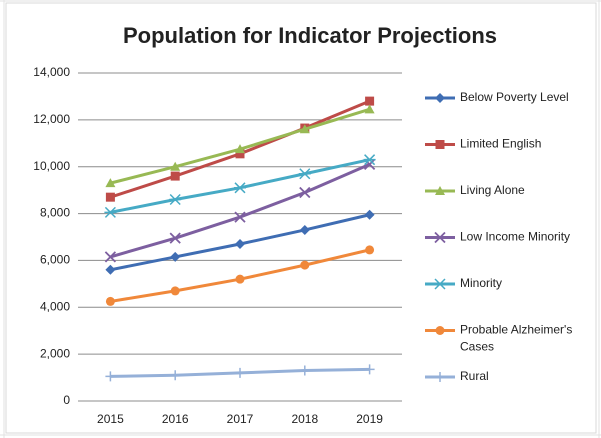  I want to click on x-tick-label: 2017, so click(240, 419).